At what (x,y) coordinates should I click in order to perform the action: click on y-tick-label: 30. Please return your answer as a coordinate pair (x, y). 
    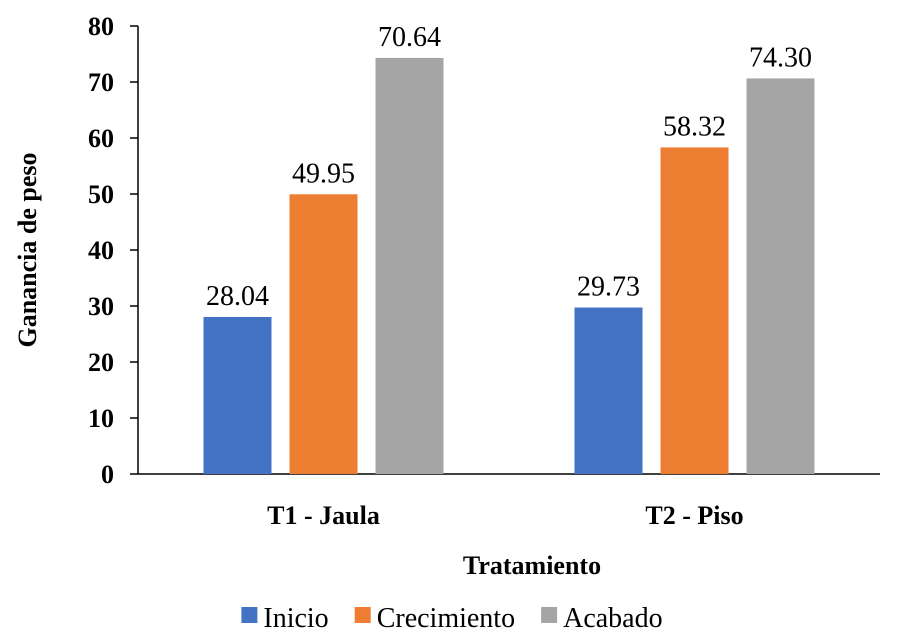
    Looking at the image, I should click on (101, 306).